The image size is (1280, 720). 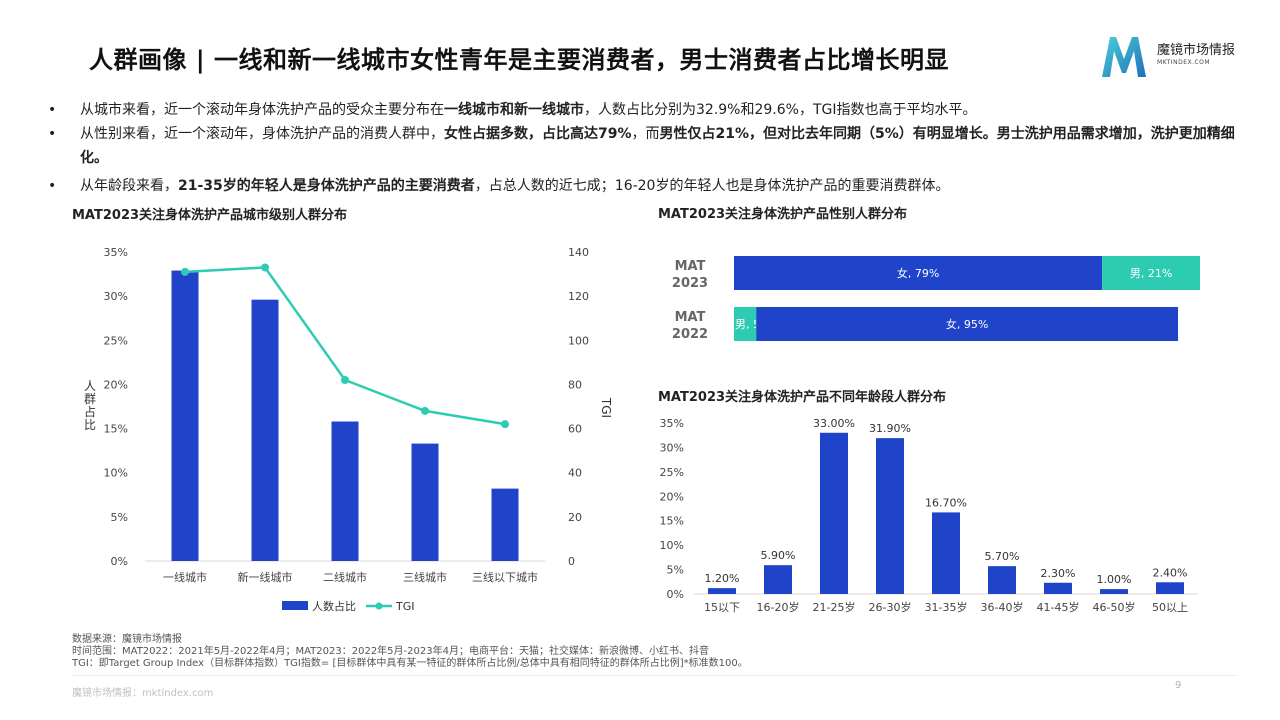 What do you see at coordinates (780, 110) in the screenshot?
I see `bullet-text: ，人数占比分别为32.9%和29.6%，TGI指数也高于平均水平。` at bounding box center [780, 110].